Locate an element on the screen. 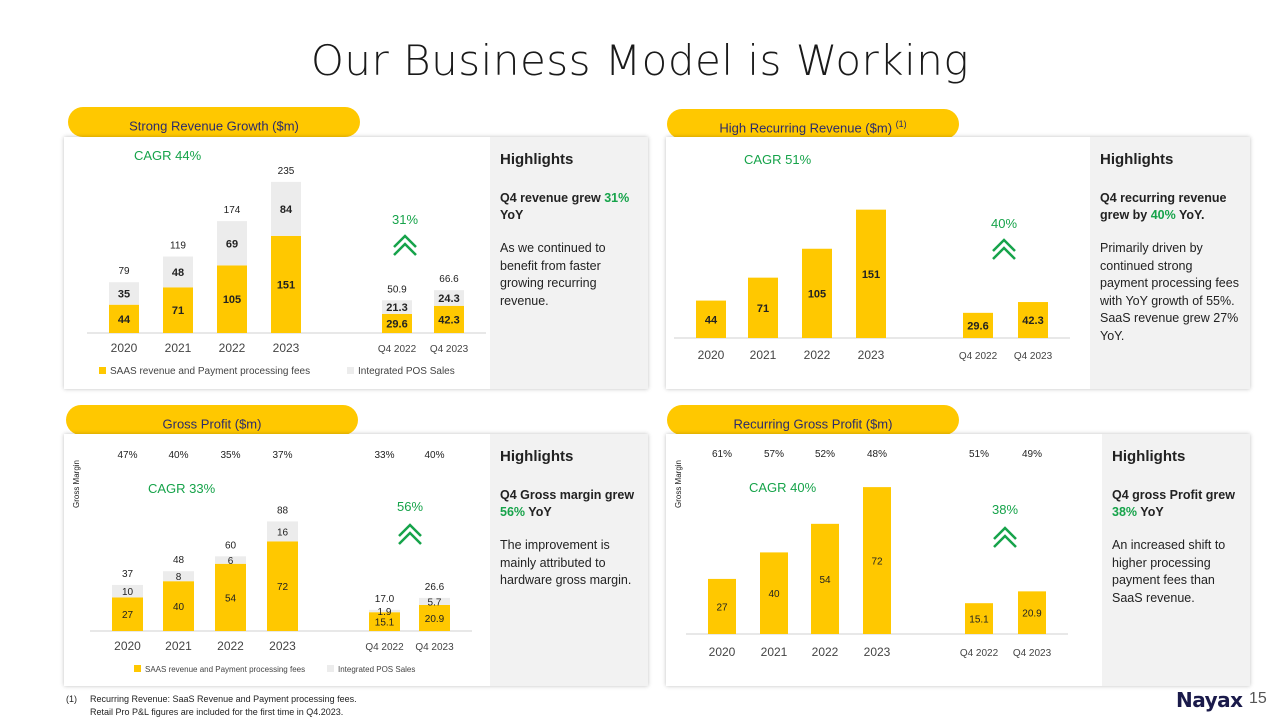  data-label: 71 is located at coordinates (178, 311).